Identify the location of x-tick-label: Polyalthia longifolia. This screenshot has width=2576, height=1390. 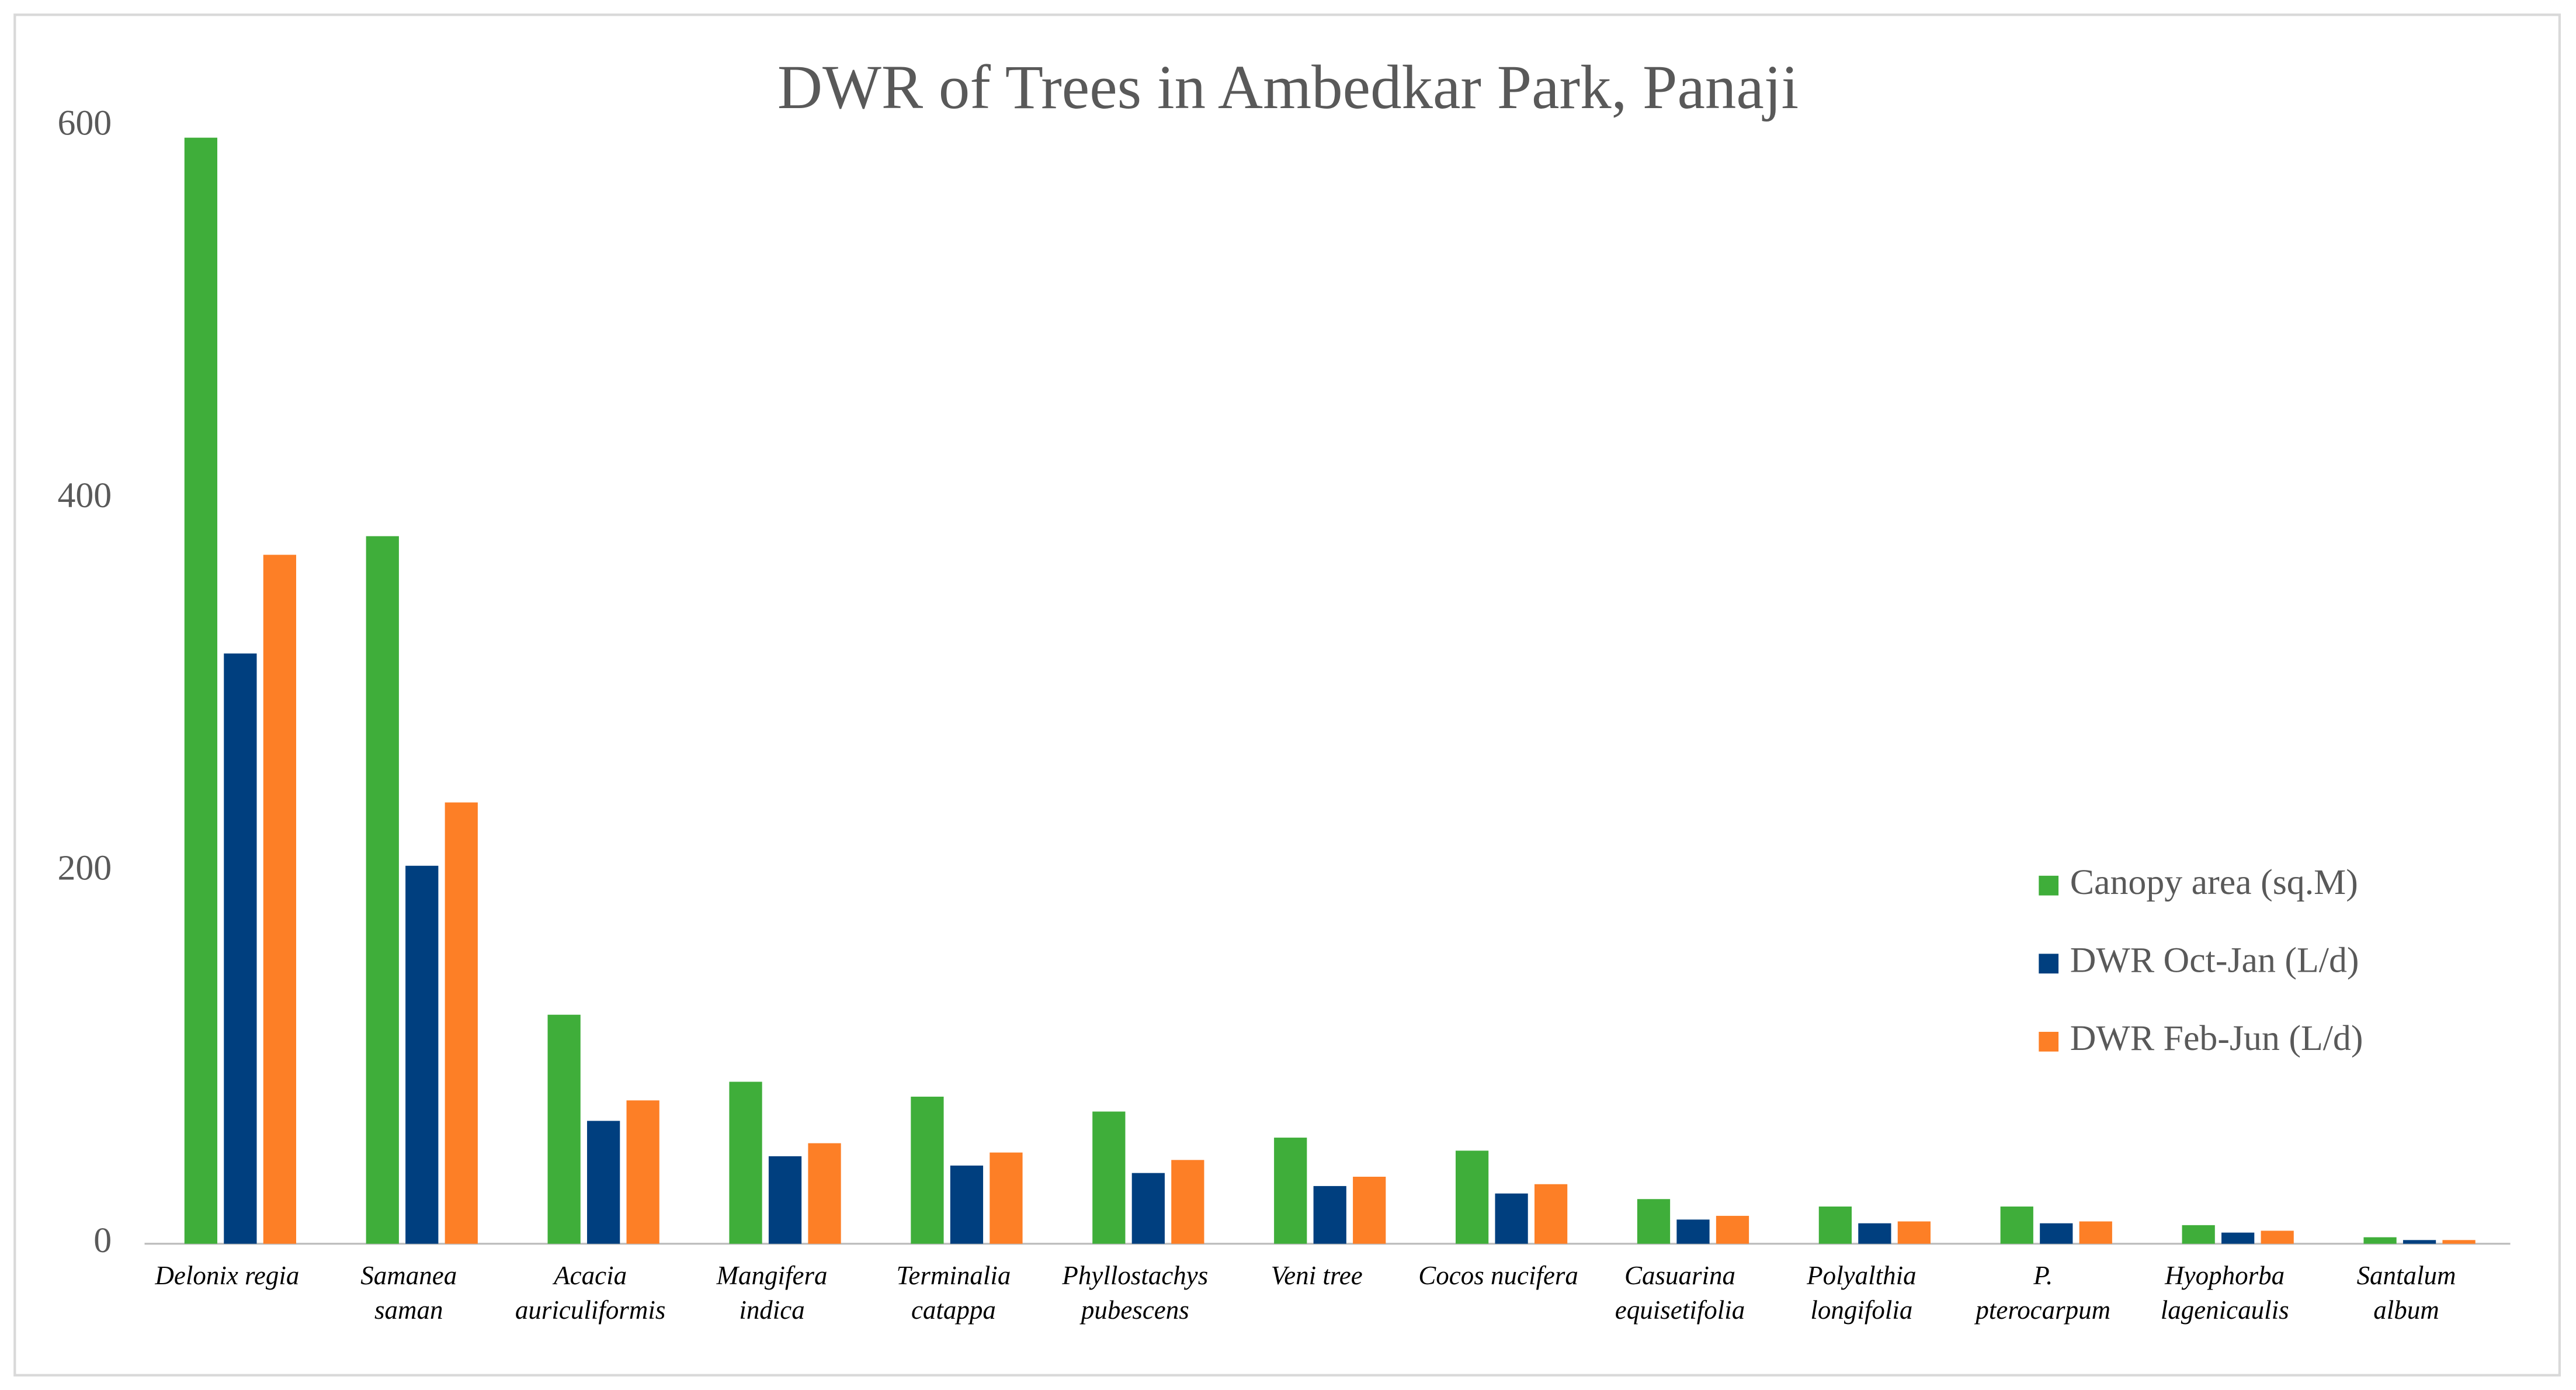
(1861, 1293).